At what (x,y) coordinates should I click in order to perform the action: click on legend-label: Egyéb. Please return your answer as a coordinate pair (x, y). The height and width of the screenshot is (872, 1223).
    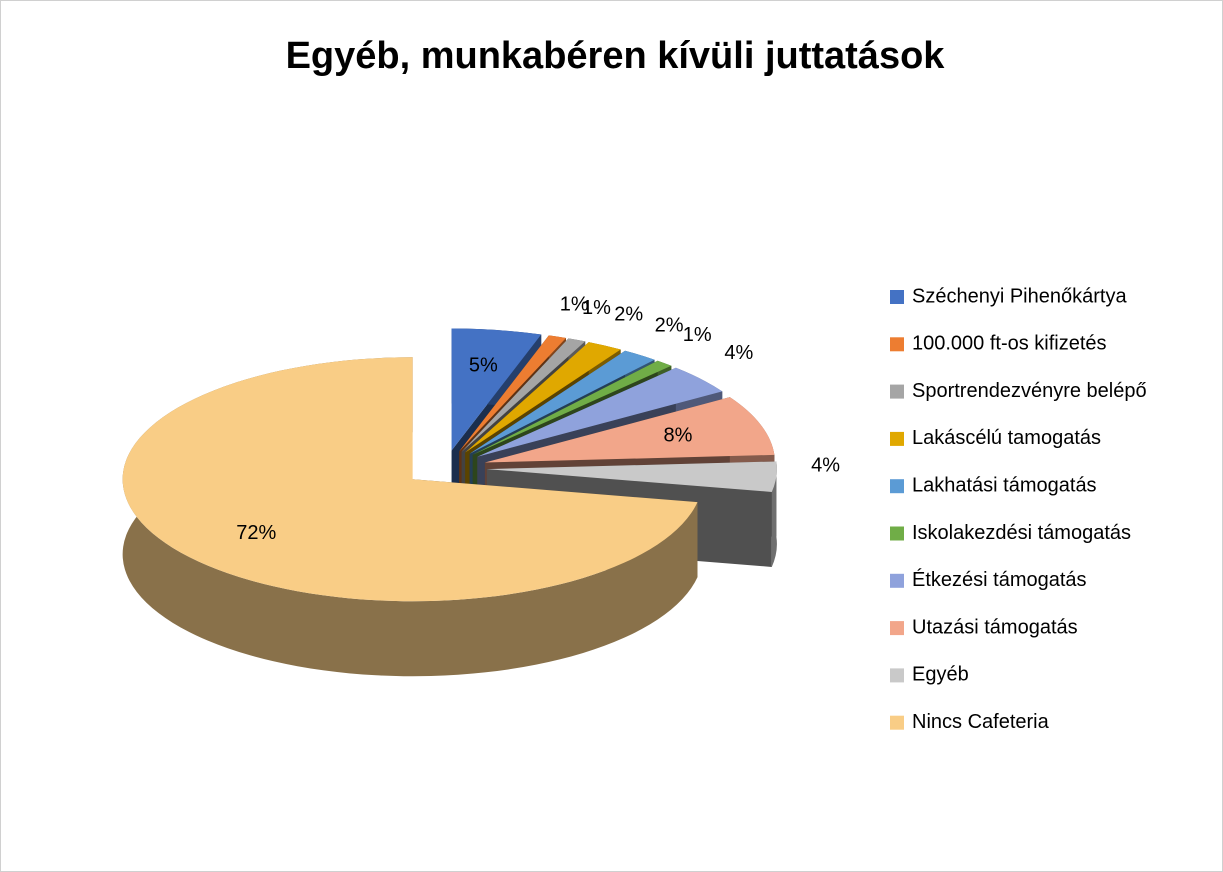
    Looking at the image, I should click on (940, 675).